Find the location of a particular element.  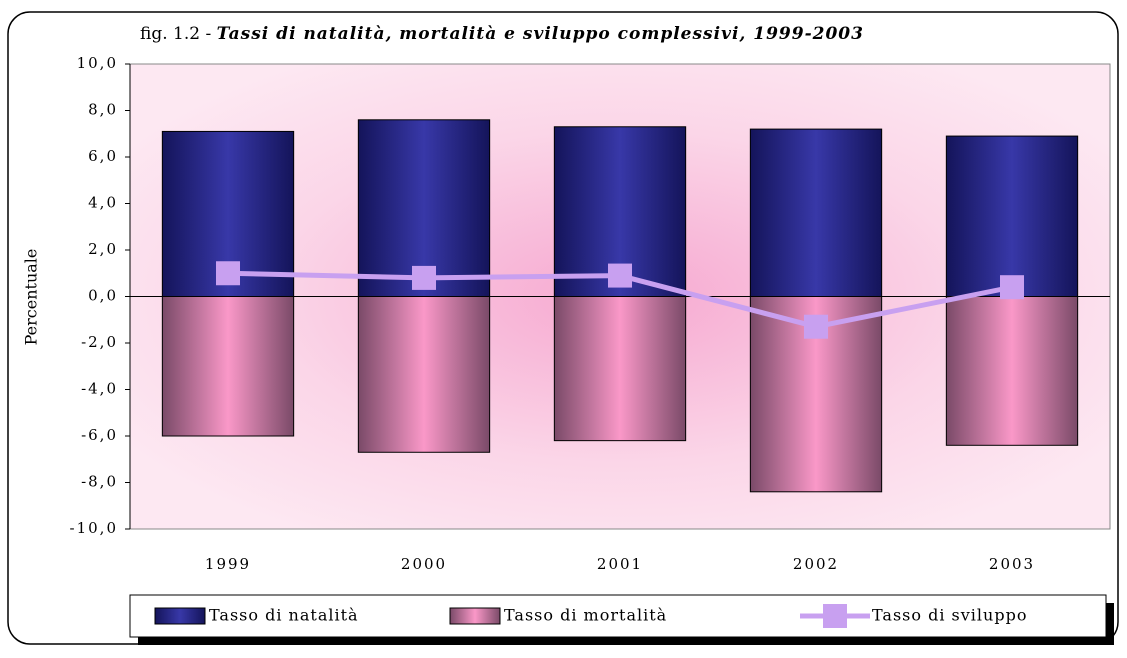

legend is located at coordinates (618, 616).